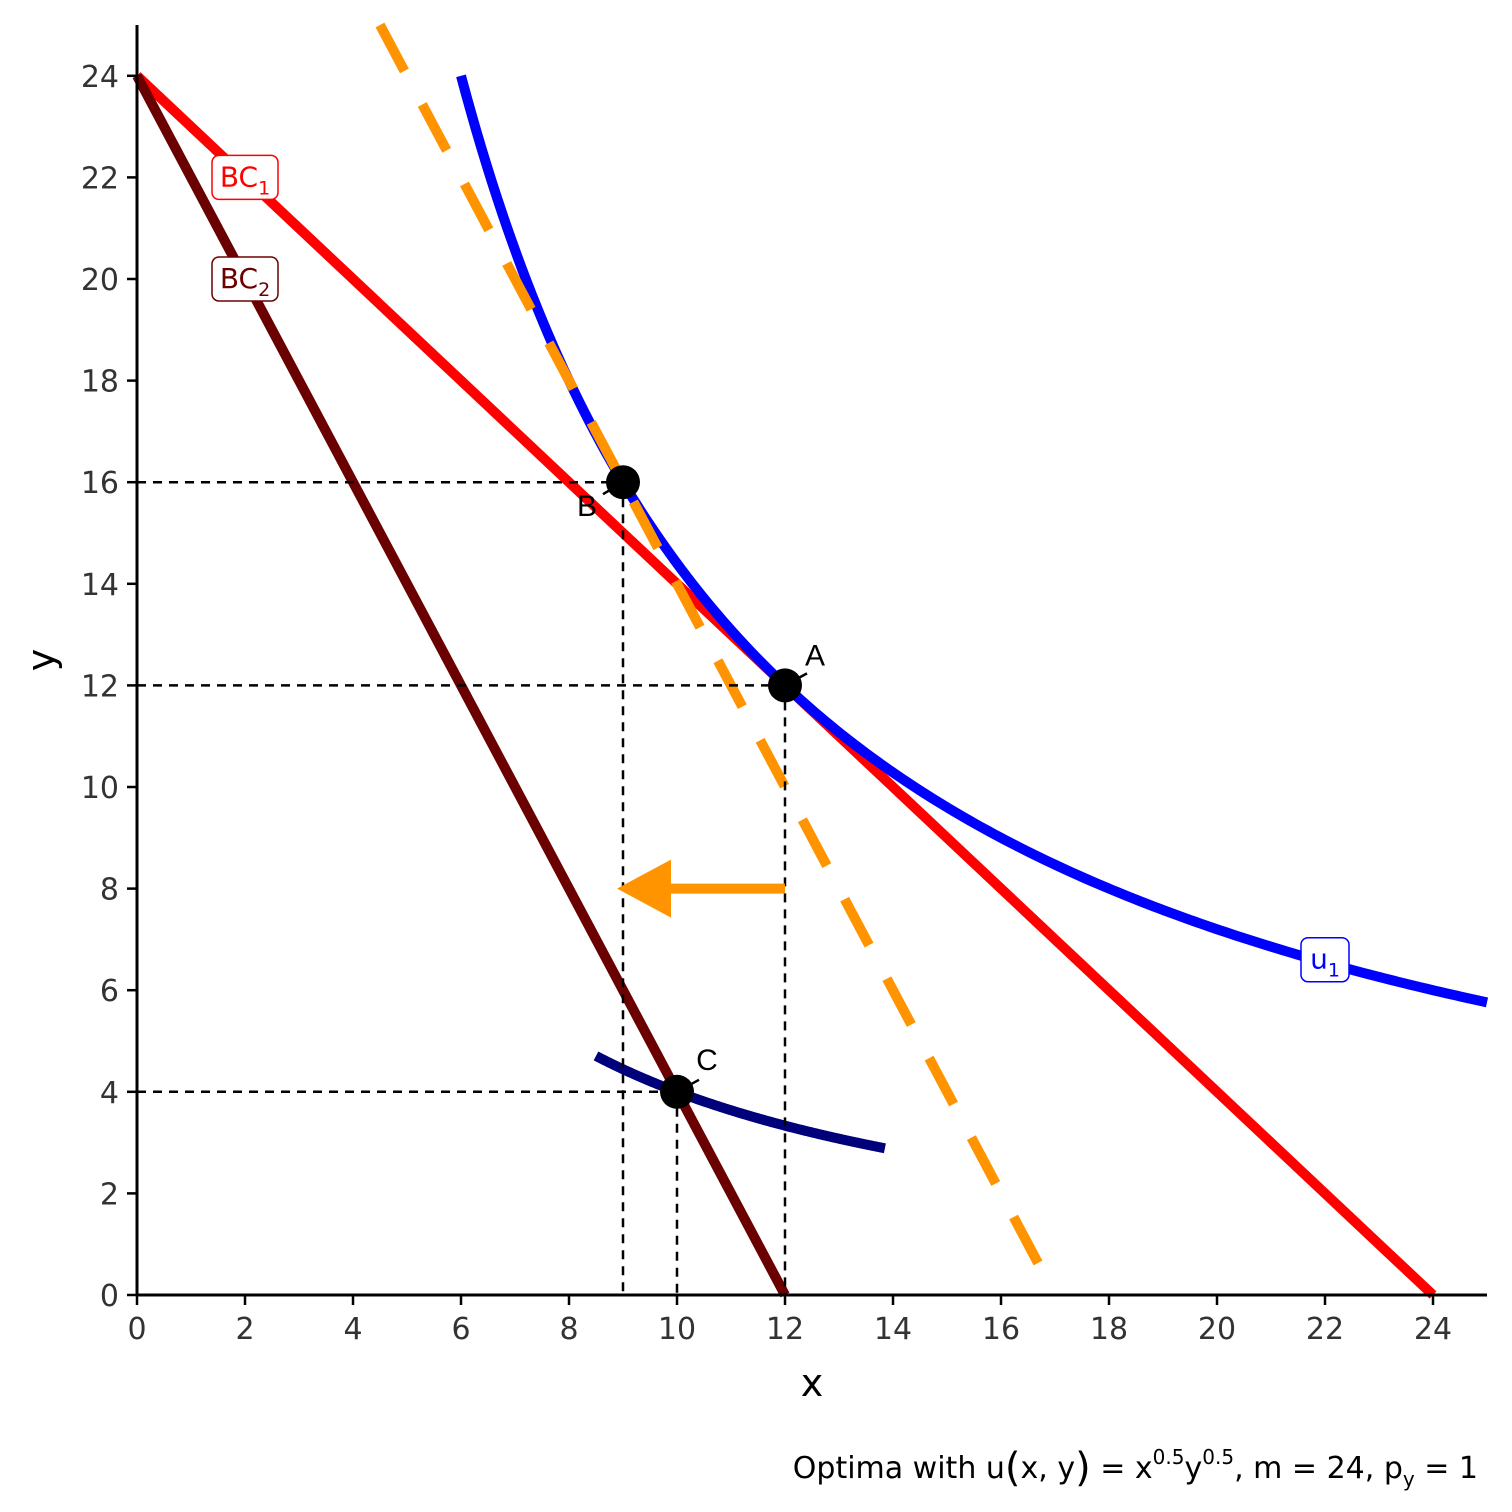 The image size is (1512, 1512). Describe the element at coordinates (644, 888) in the screenshot. I see `shift-arrow-head` at that location.